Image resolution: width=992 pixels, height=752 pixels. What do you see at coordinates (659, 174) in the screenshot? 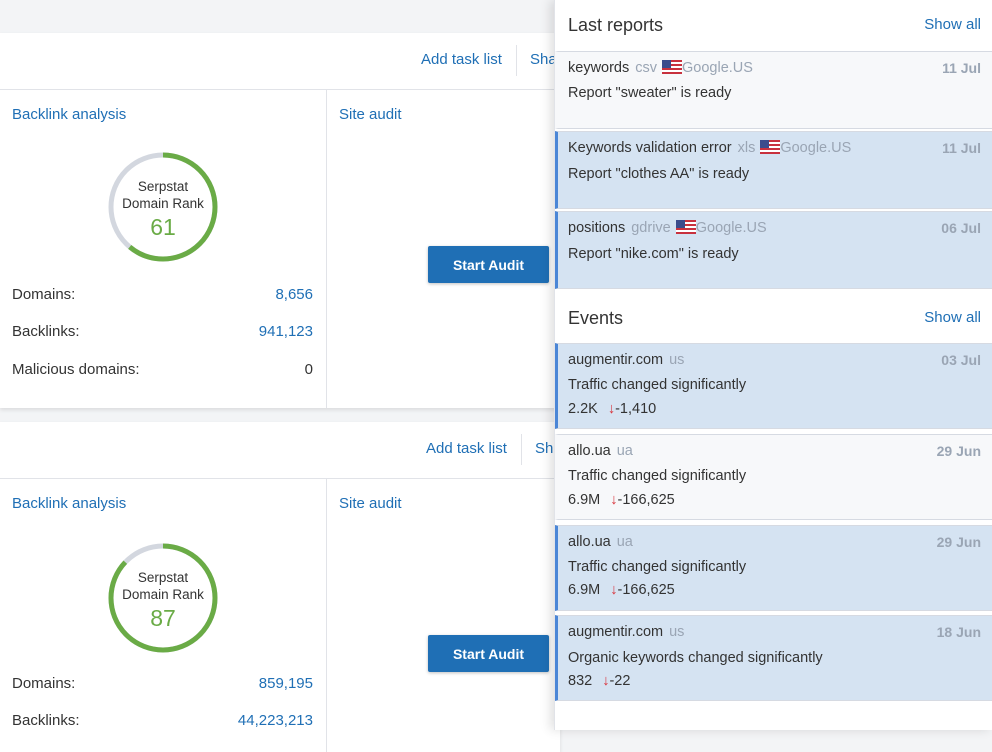
I see `report-message: Report "clothes AA" is ready` at bounding box center [659, 174].